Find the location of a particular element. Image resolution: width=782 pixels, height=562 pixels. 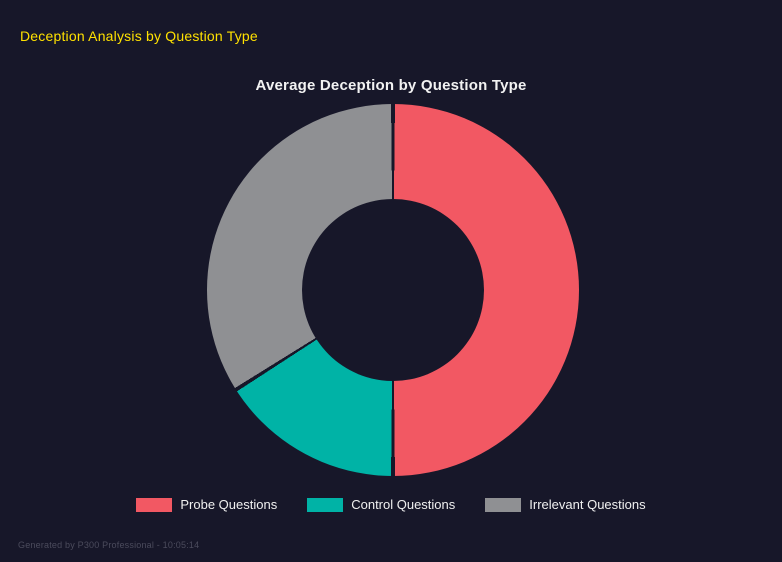

legend-item-probe: Probe Questions is located at coordinates (206, 504).